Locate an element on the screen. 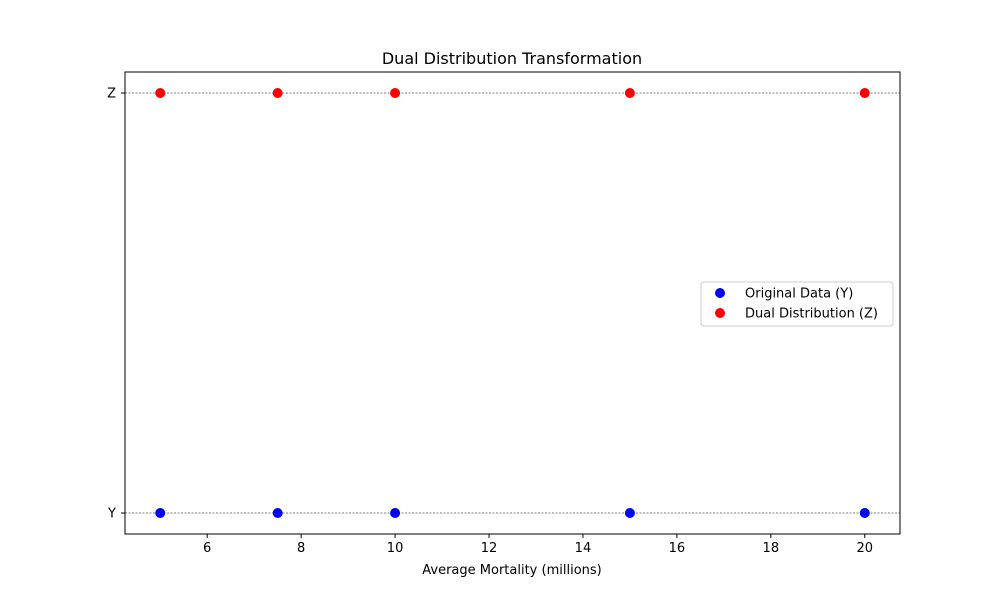  legend-label-original: Original Data (Y) is located at coordinates (799, 294).